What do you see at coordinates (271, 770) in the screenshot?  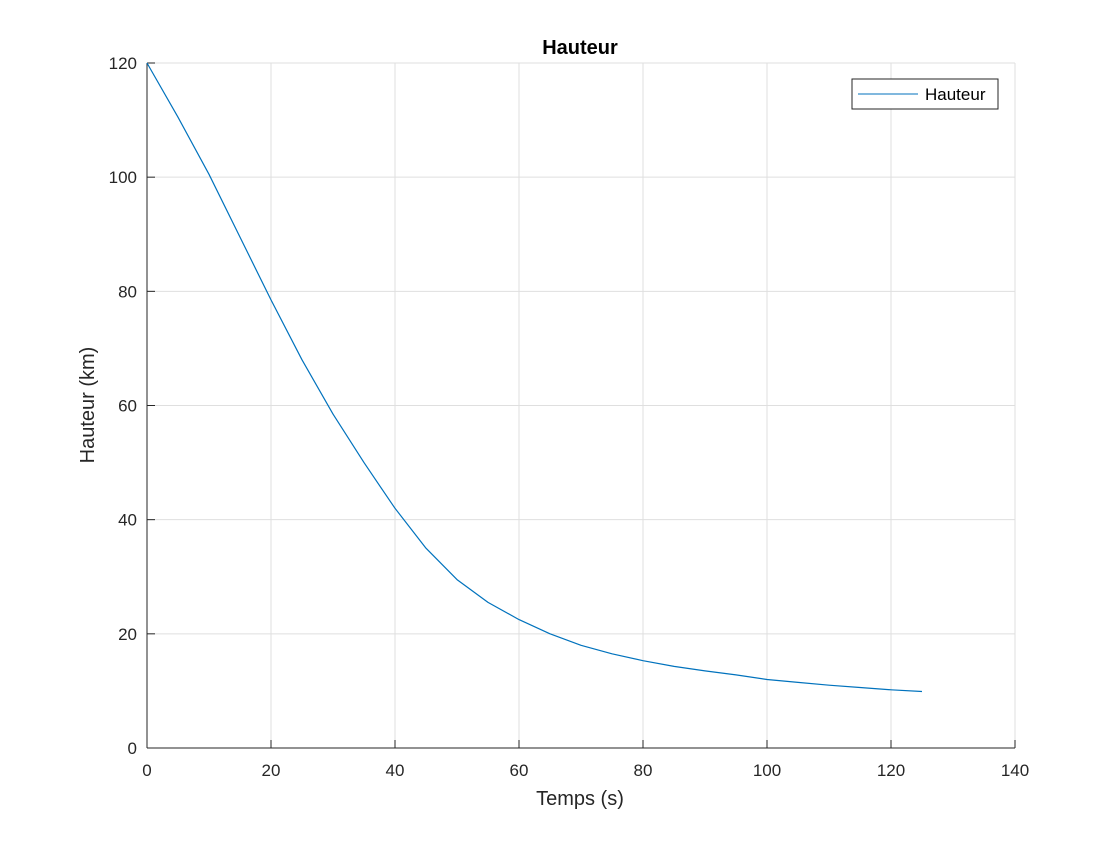 I see `x-tick-label: 20` at bounding box center [271, 770].